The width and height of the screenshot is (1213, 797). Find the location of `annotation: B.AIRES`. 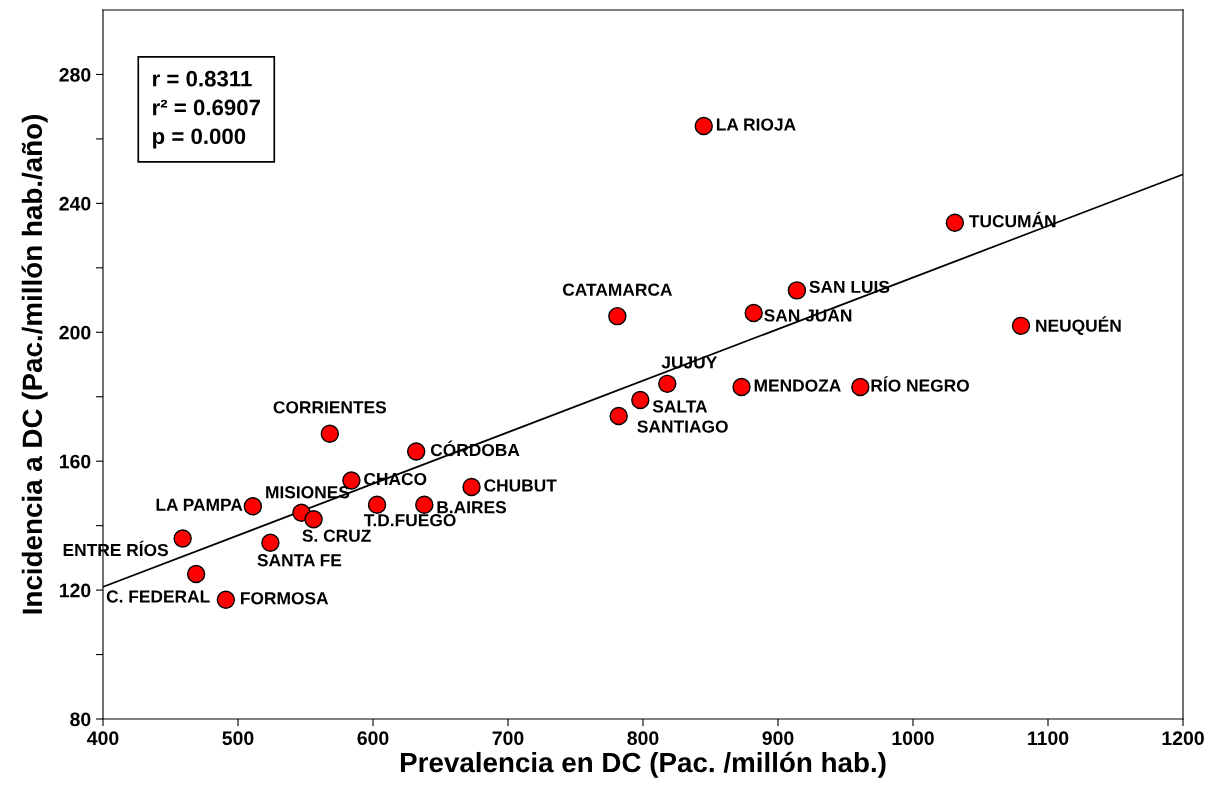

annotation: B.AIRES is located at coordinates (472, 507).